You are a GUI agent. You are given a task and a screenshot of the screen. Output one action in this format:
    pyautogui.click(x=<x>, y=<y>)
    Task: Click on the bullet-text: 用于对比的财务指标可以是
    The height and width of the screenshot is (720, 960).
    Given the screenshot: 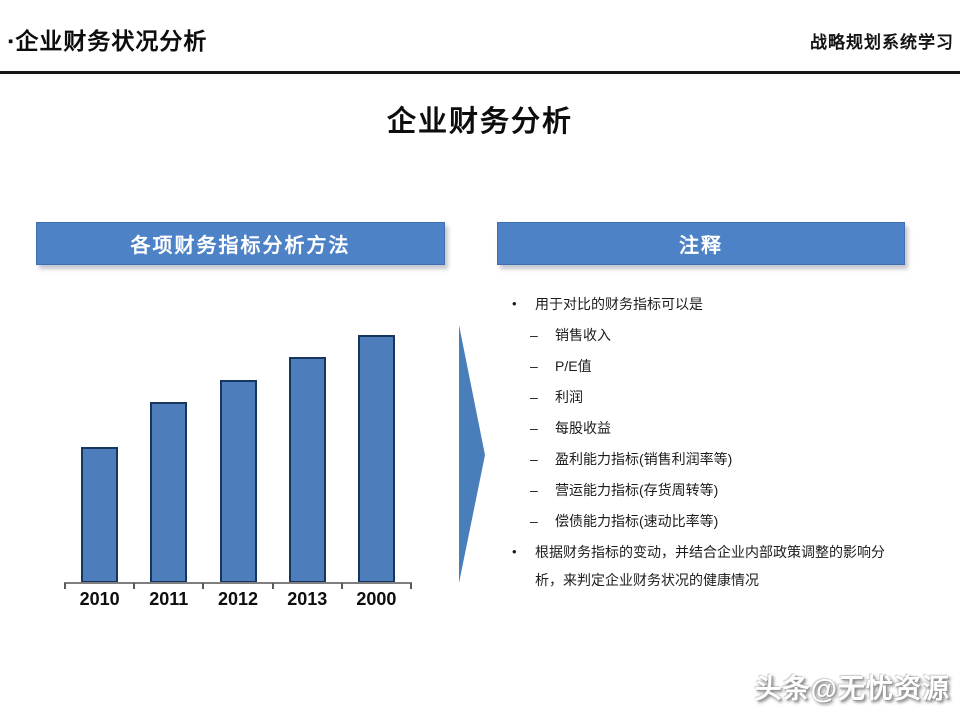 What is the action you would take?
    pyautogui.click(x=619, y=304)
    